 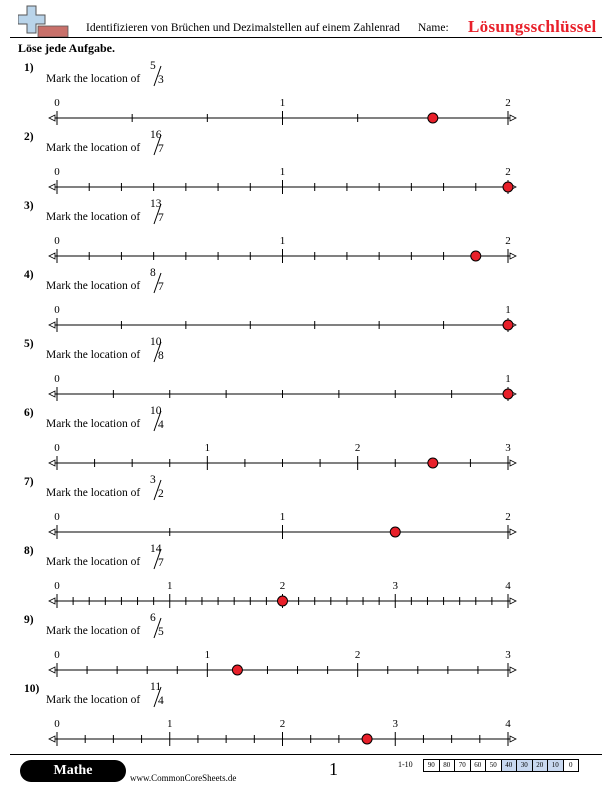 I want to click on score-cell: 0, so click(x=570, y=765).